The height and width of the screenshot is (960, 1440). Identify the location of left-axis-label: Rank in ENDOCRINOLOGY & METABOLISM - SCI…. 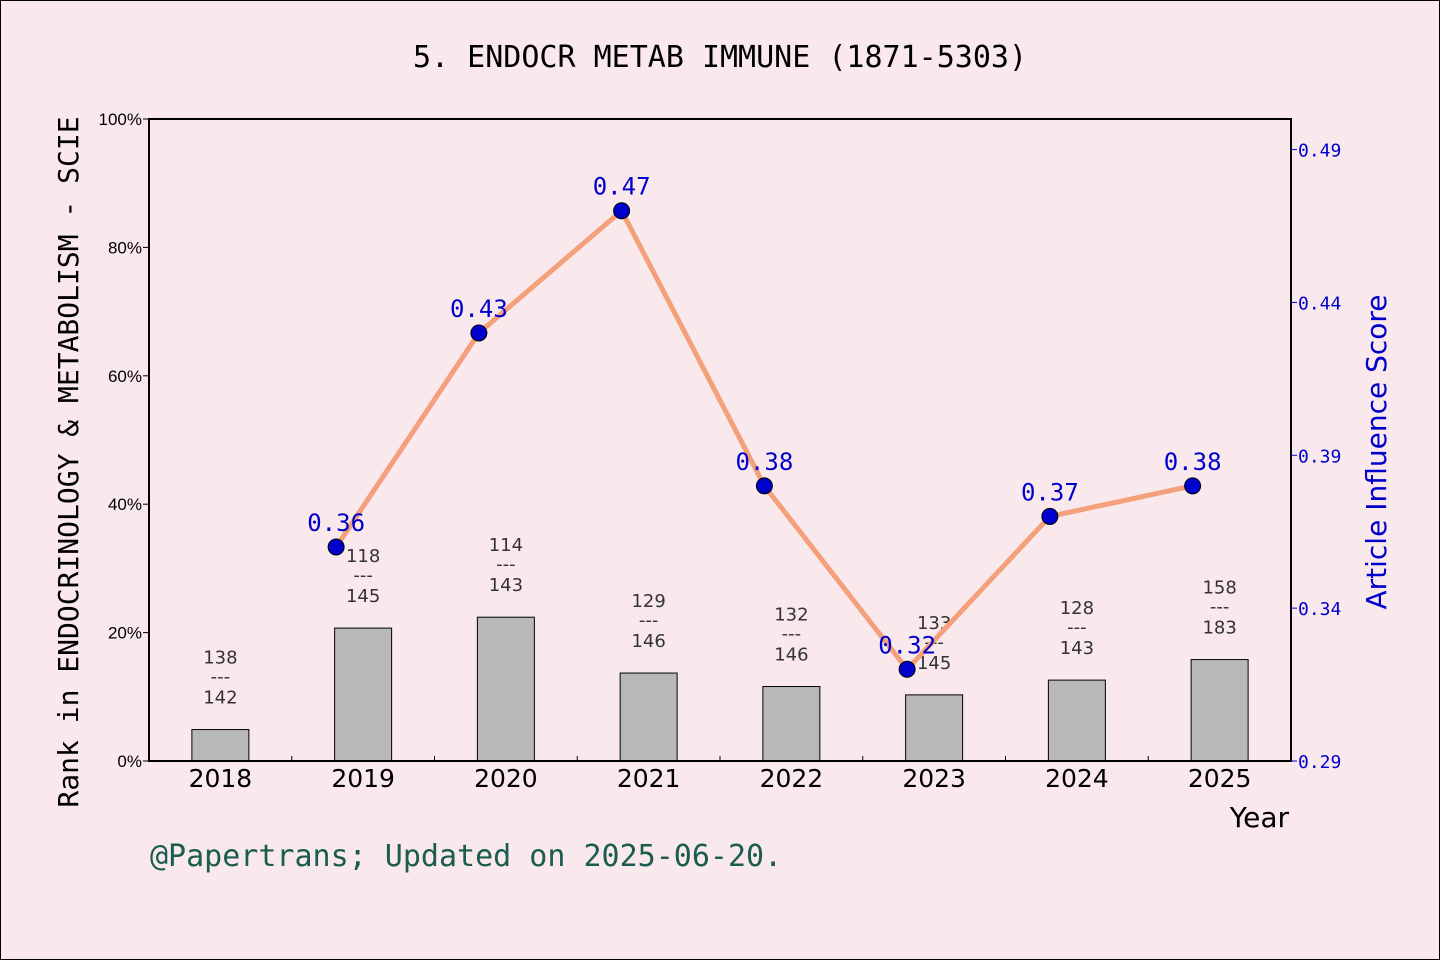
(68, 461).